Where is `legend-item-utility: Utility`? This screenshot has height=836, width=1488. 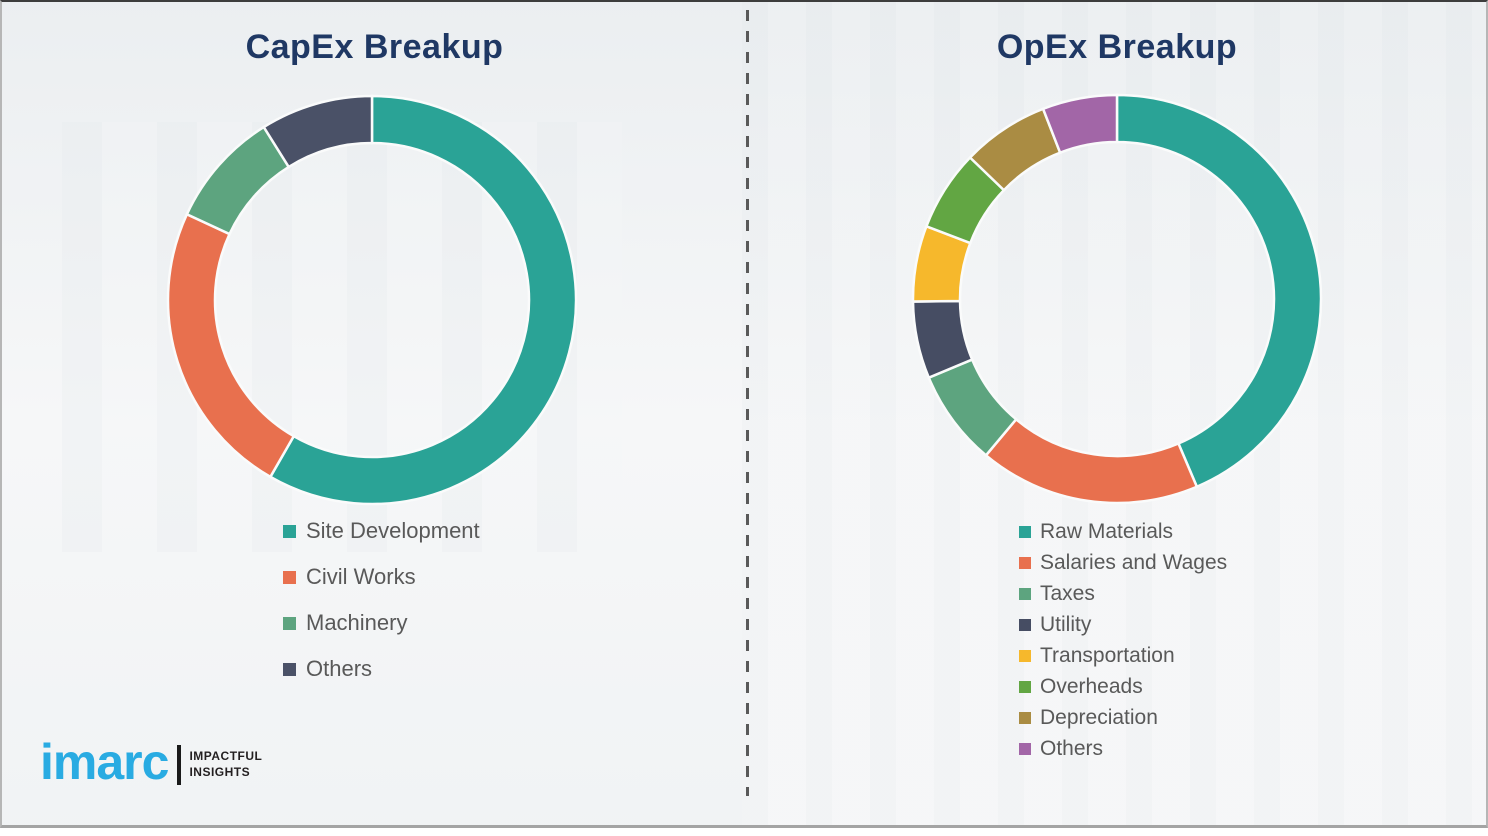 legend-item-utility: Utility is located at coordinates (1123, 625).